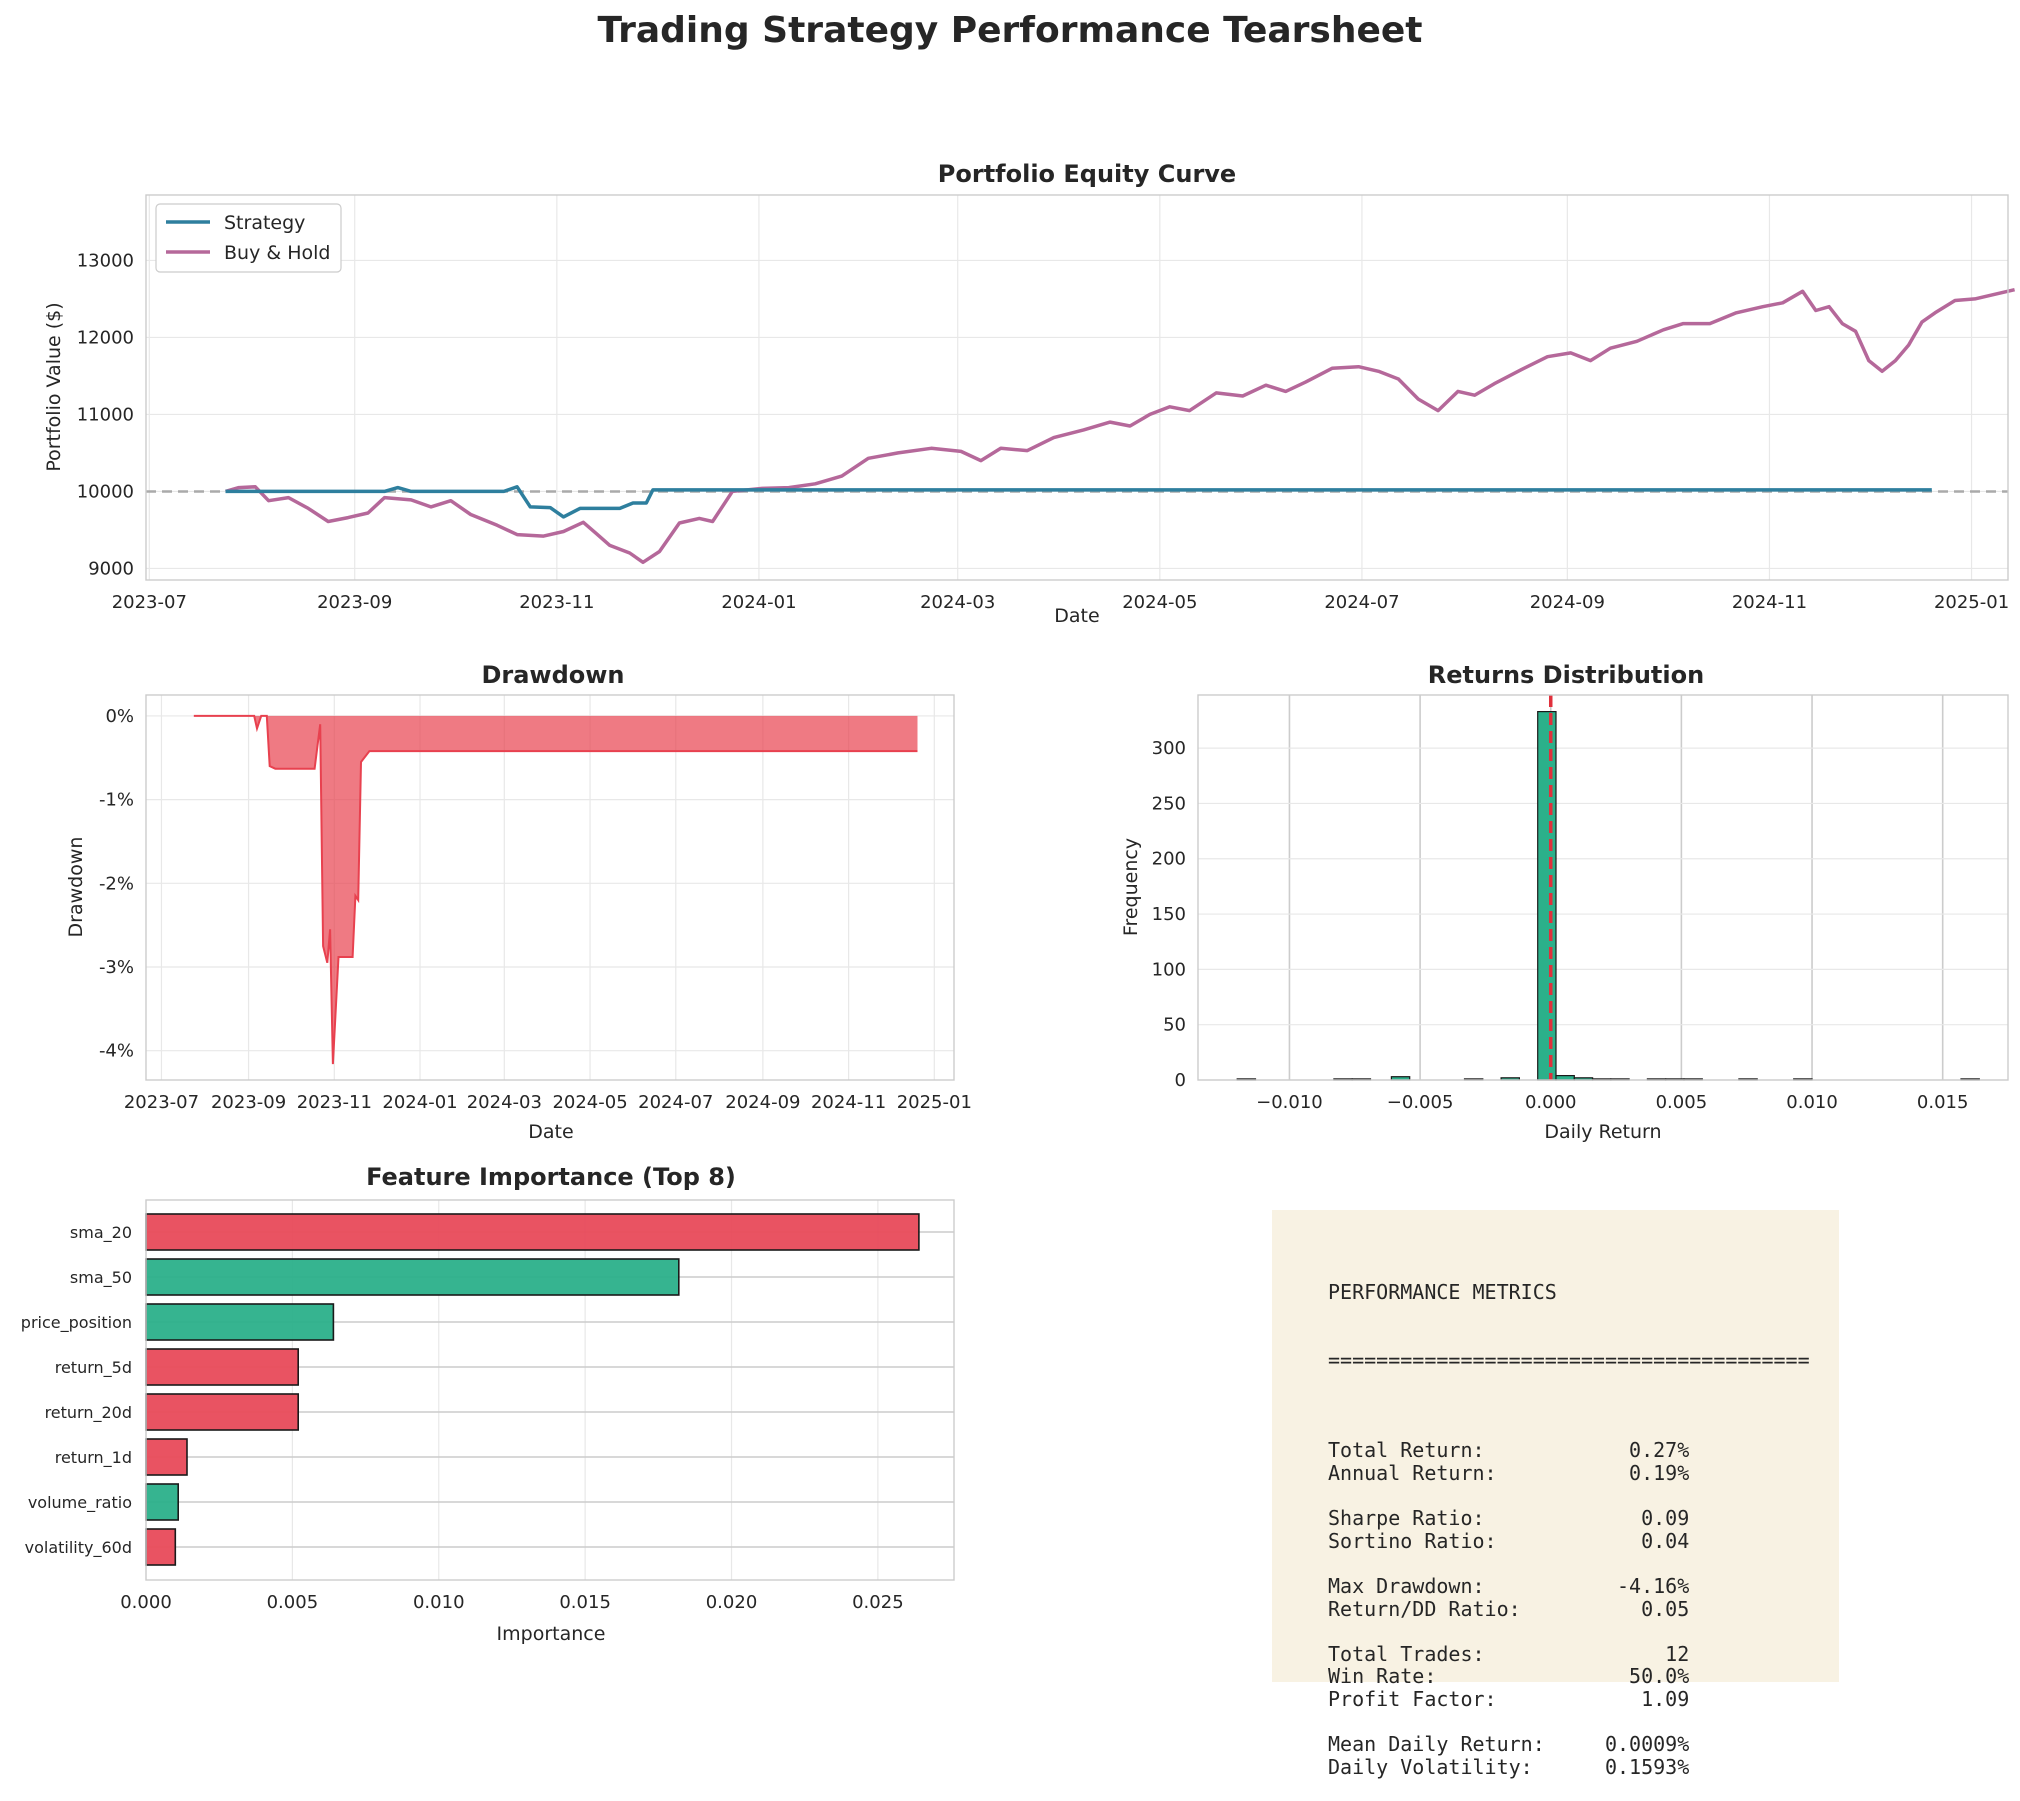 Image resolution: width=2020 pixels, height=1801 pixels. Describe the element at coordinates (758, 602) in the screenshot. I see `equity-xtick: 2024-01` at that location.